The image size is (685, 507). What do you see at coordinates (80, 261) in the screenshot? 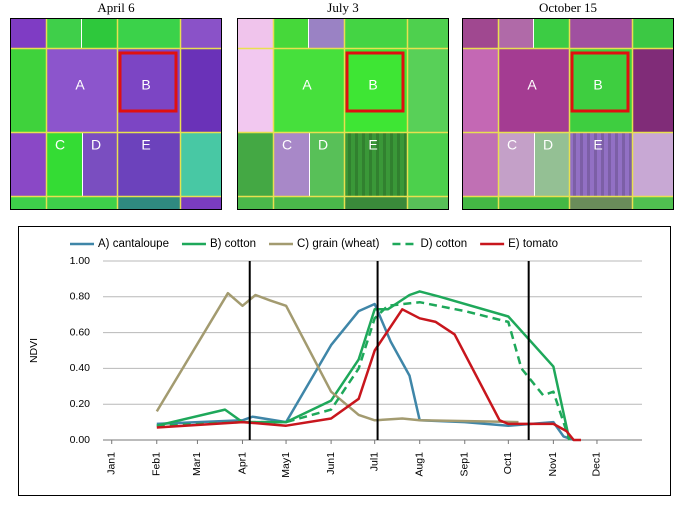
I see `y-tick-label: 1.00` at bounding box center [80, 261].